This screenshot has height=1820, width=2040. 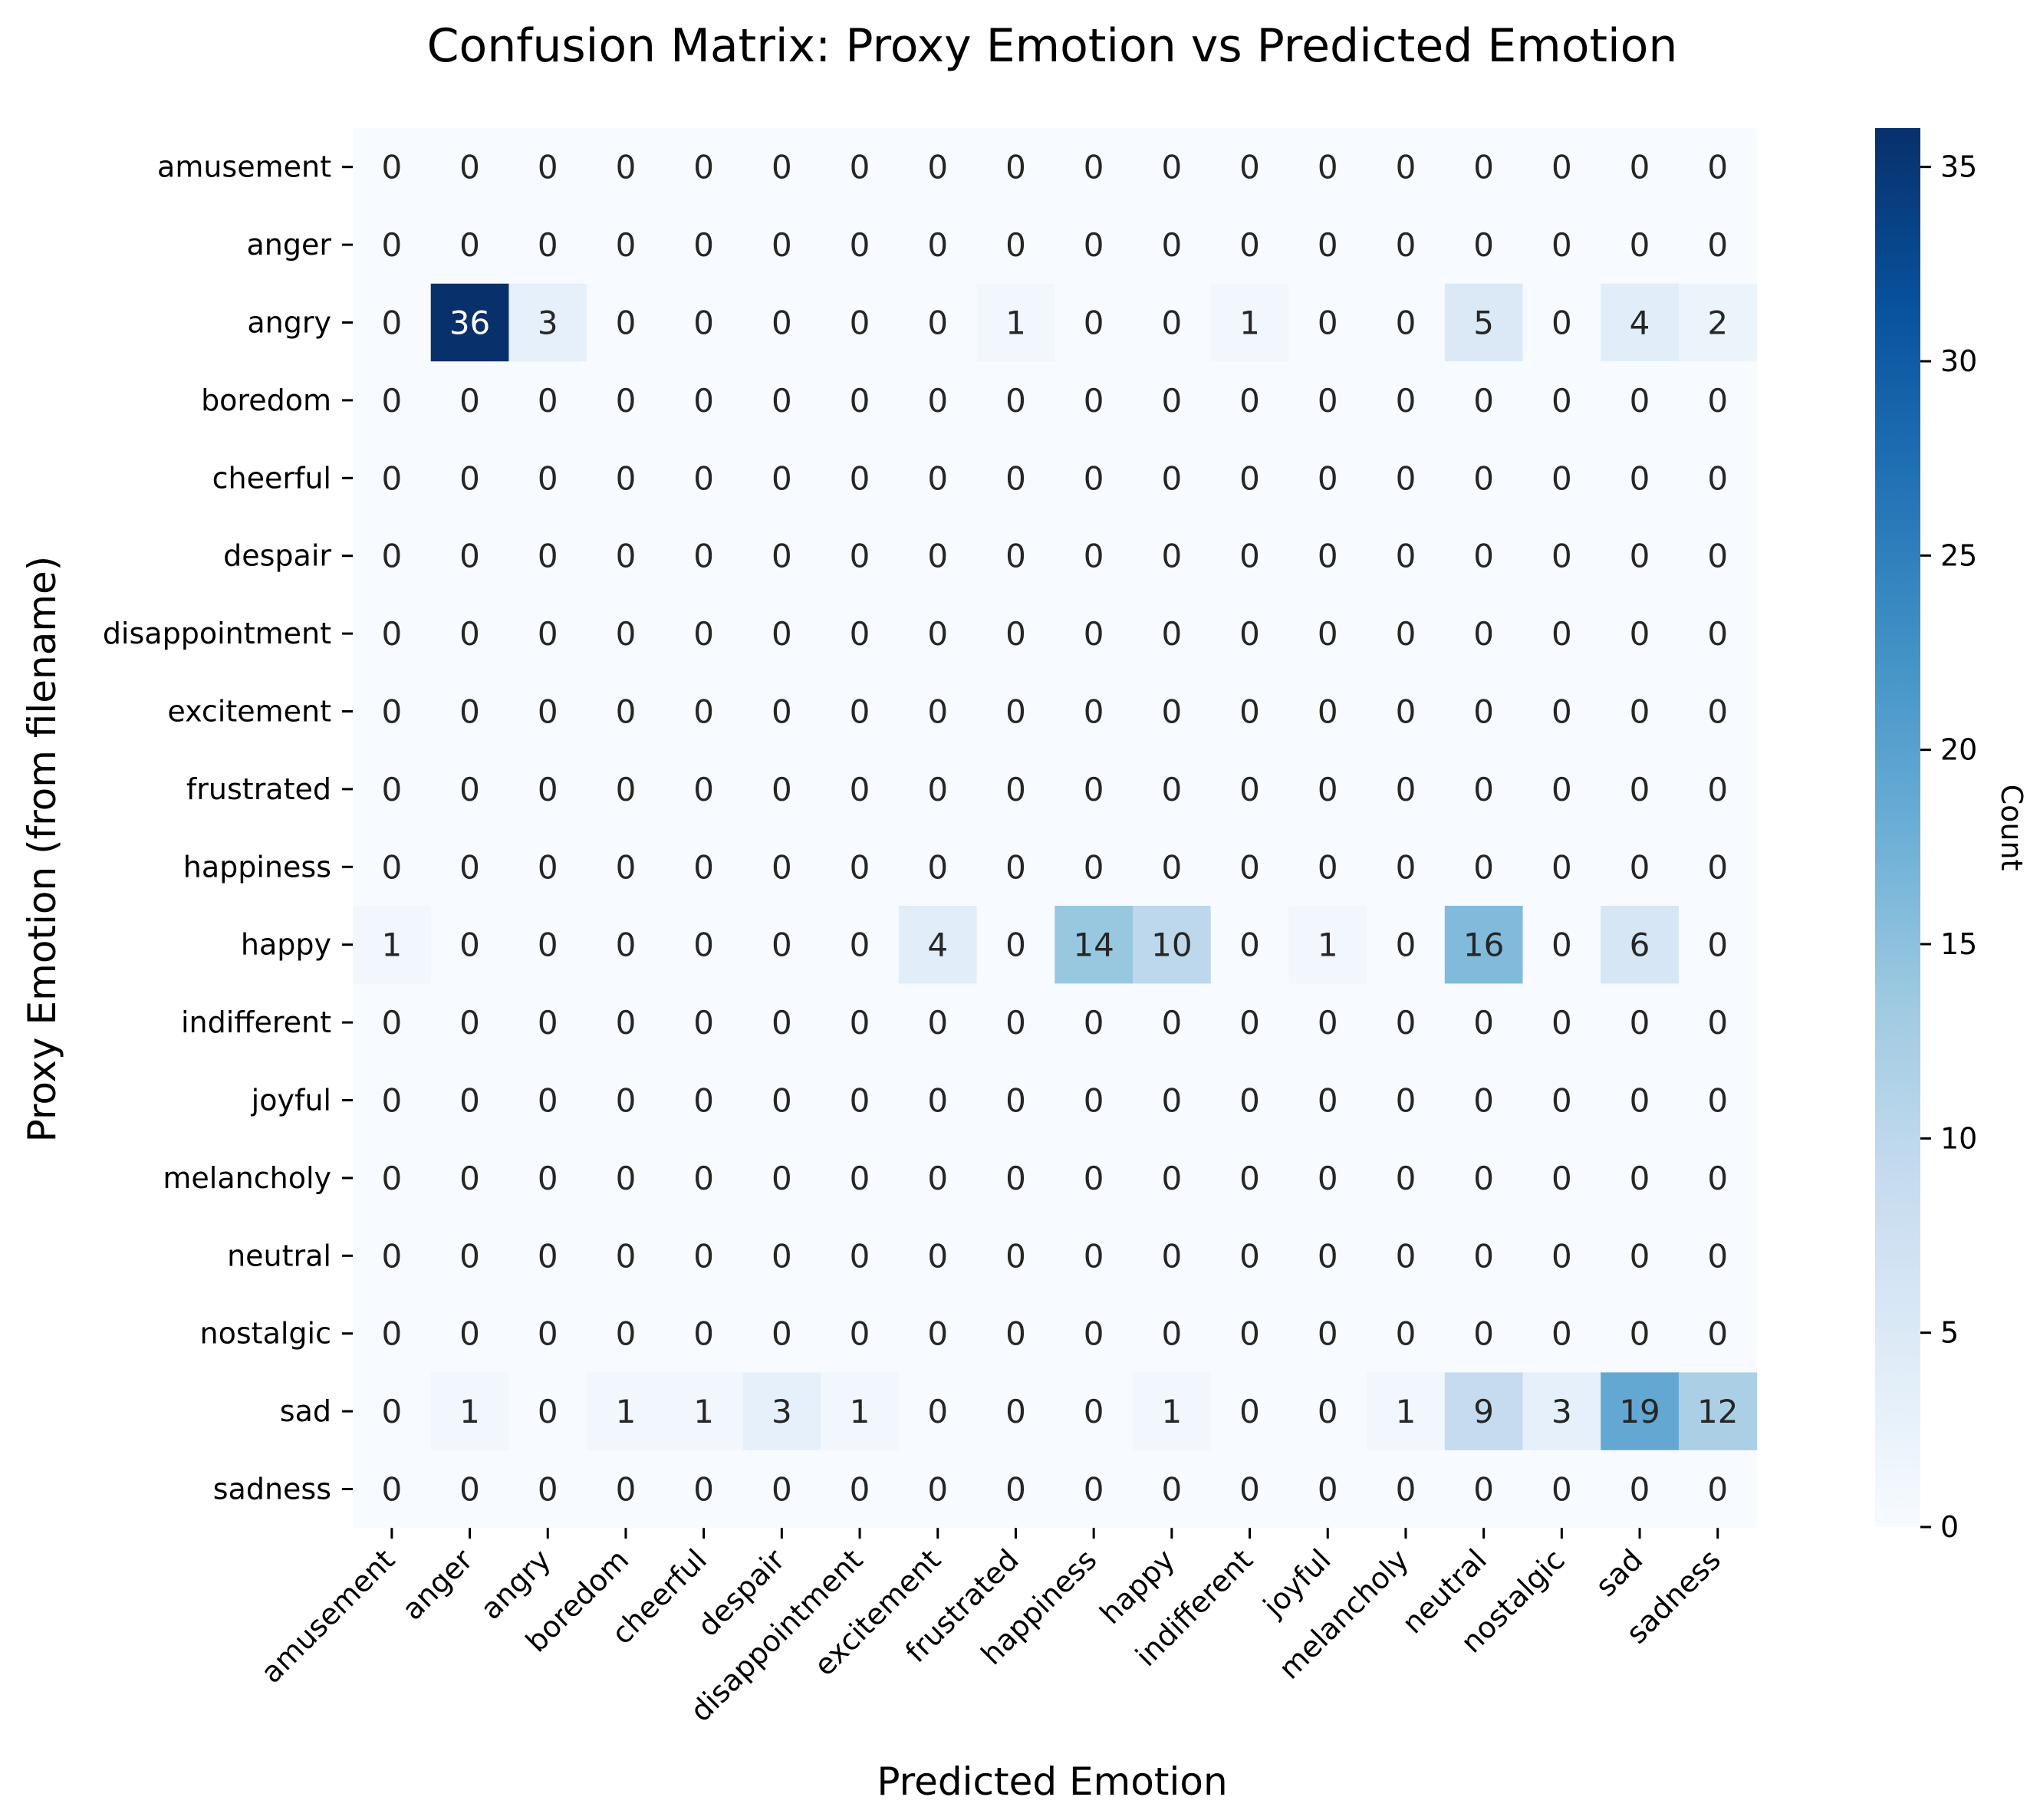 I want to click on colorbar: 0 5 10 15 20 25 30 35 Count, so click(x=1951, y=836).